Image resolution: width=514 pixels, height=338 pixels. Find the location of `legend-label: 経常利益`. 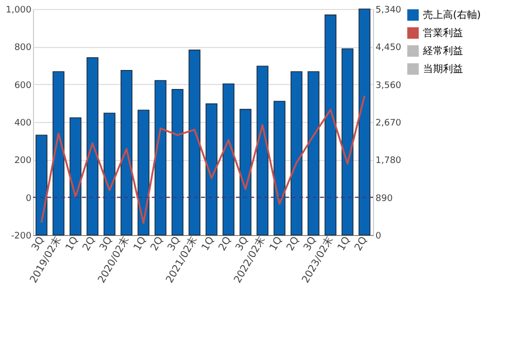

legend-label: 経常利益 is located at coordinates (442, 51).